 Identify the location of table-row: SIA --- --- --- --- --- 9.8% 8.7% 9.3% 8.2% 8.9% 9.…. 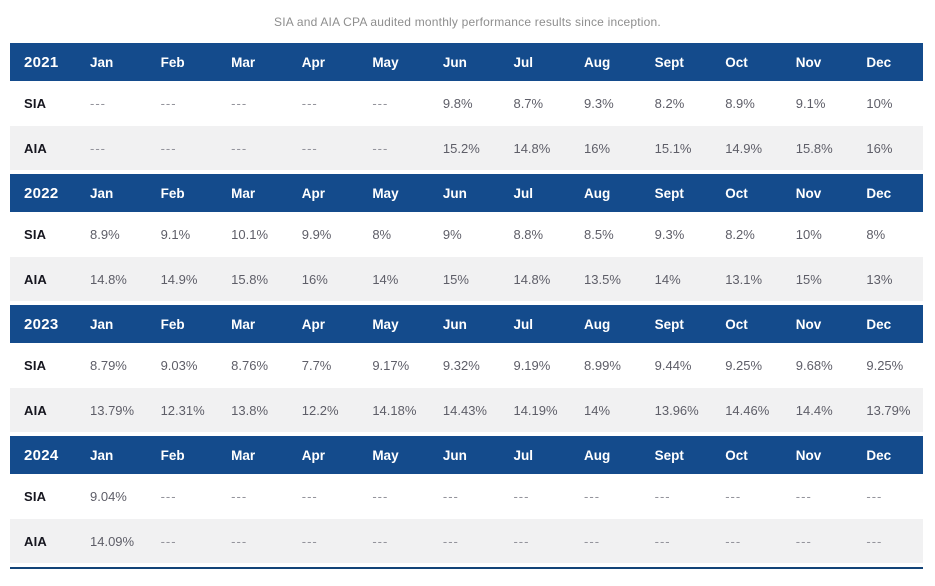
(466, 103).